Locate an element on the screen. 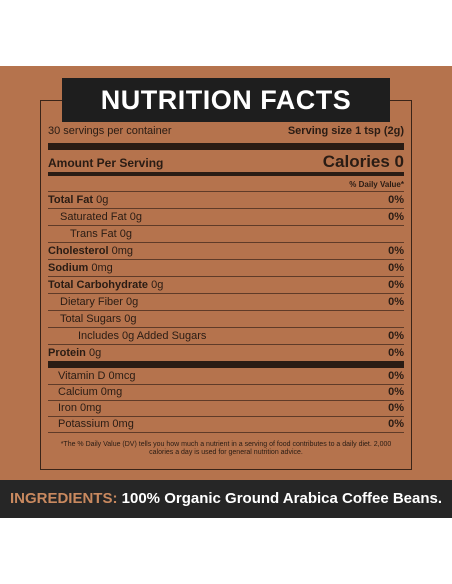  nutrient-label: Calcium is located at coordinates (78, 392).